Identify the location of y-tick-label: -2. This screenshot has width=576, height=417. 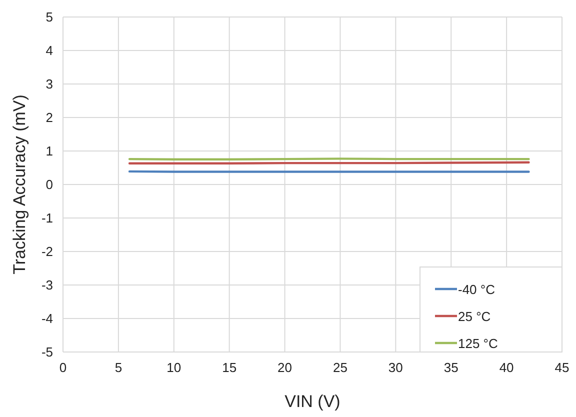
(47, 251).